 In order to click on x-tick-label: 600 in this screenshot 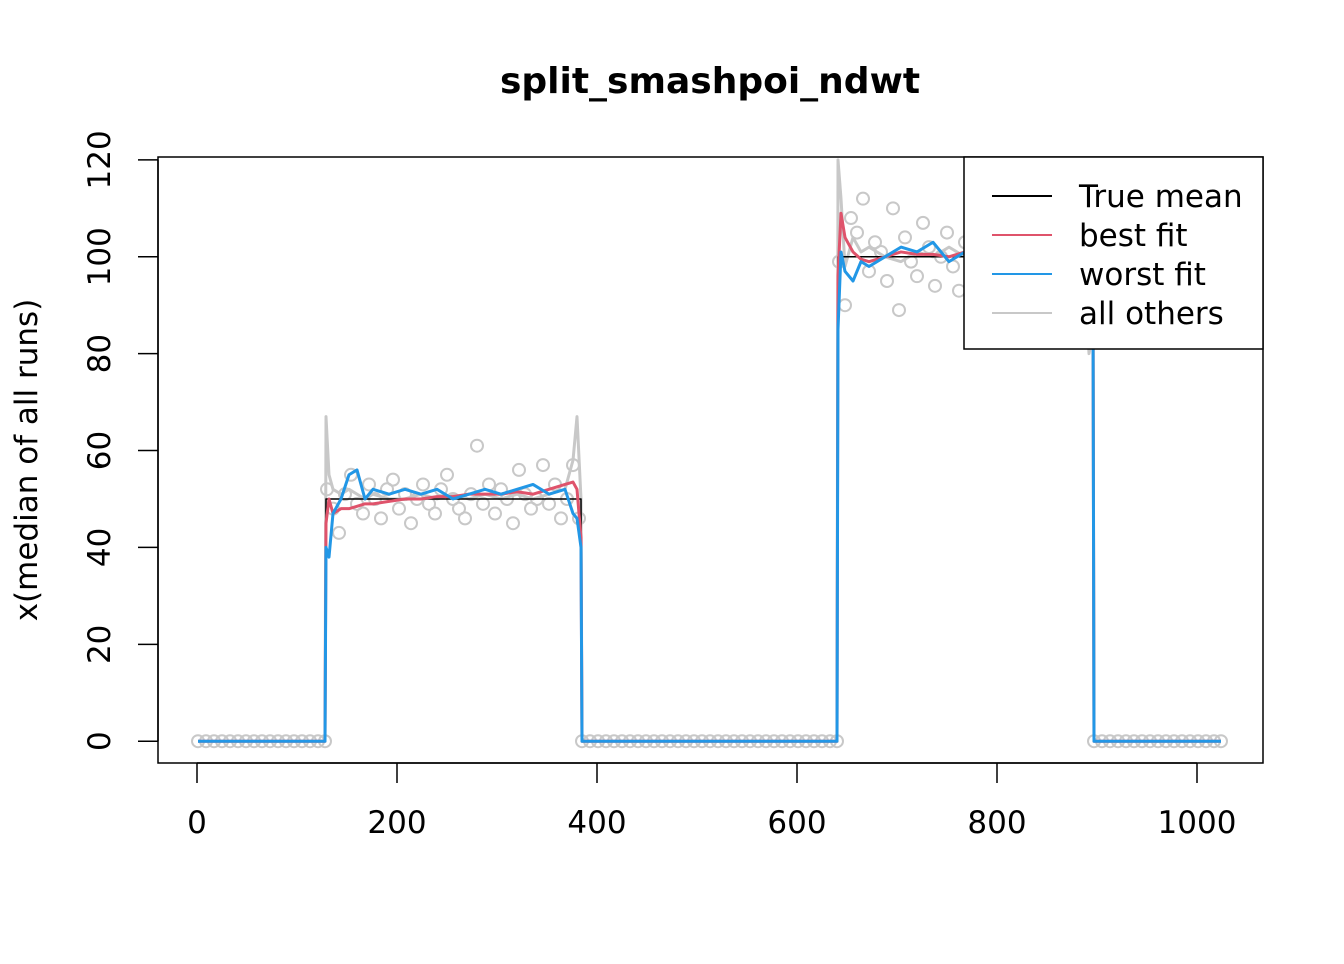, I will do `click(796, 823)`.